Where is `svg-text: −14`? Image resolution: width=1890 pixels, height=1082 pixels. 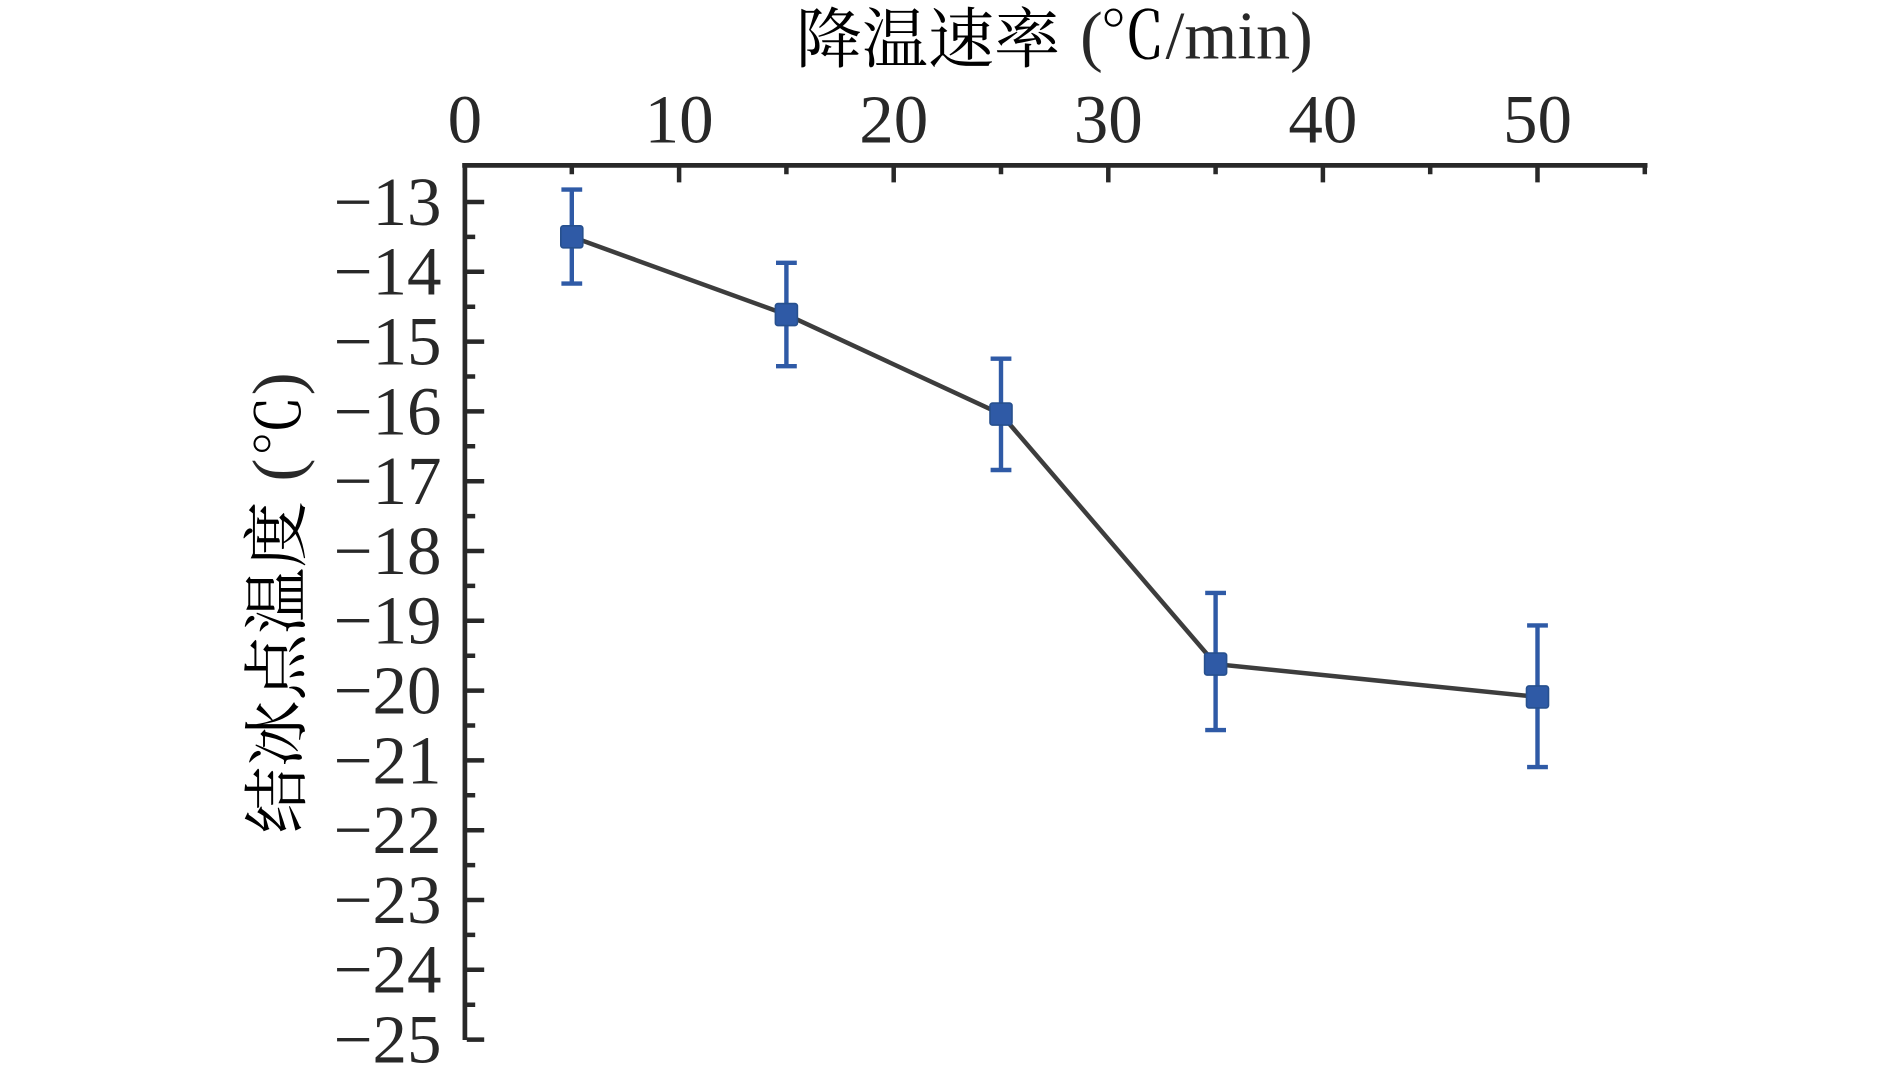 svg-text: −14 is located at coordinates (388, 272).